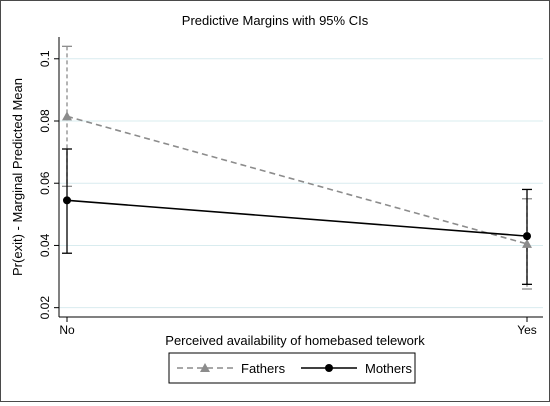  What do you see at coordinates (45, 245) in the screenshot?
I see `y-tick-label: 0.04` at bounding box center [45, 245].